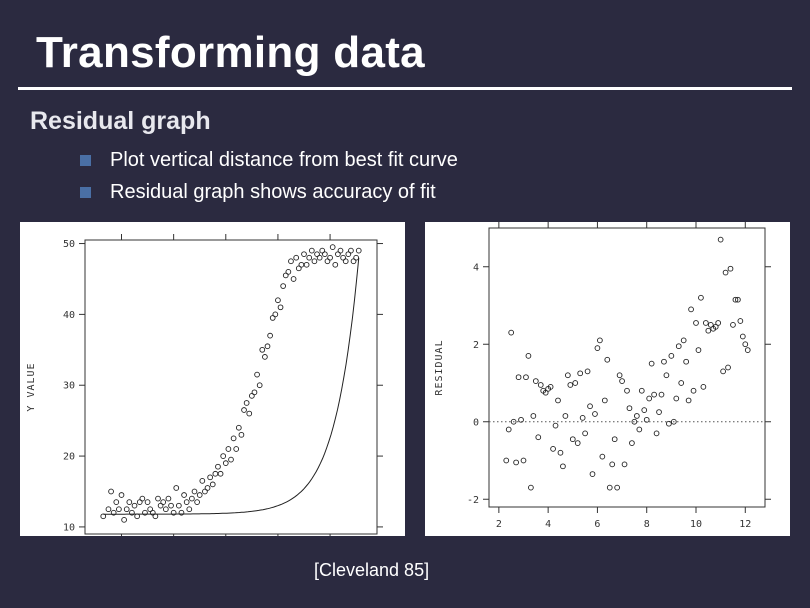  I want to click on x-tick-label: 6, so click(597, 524).